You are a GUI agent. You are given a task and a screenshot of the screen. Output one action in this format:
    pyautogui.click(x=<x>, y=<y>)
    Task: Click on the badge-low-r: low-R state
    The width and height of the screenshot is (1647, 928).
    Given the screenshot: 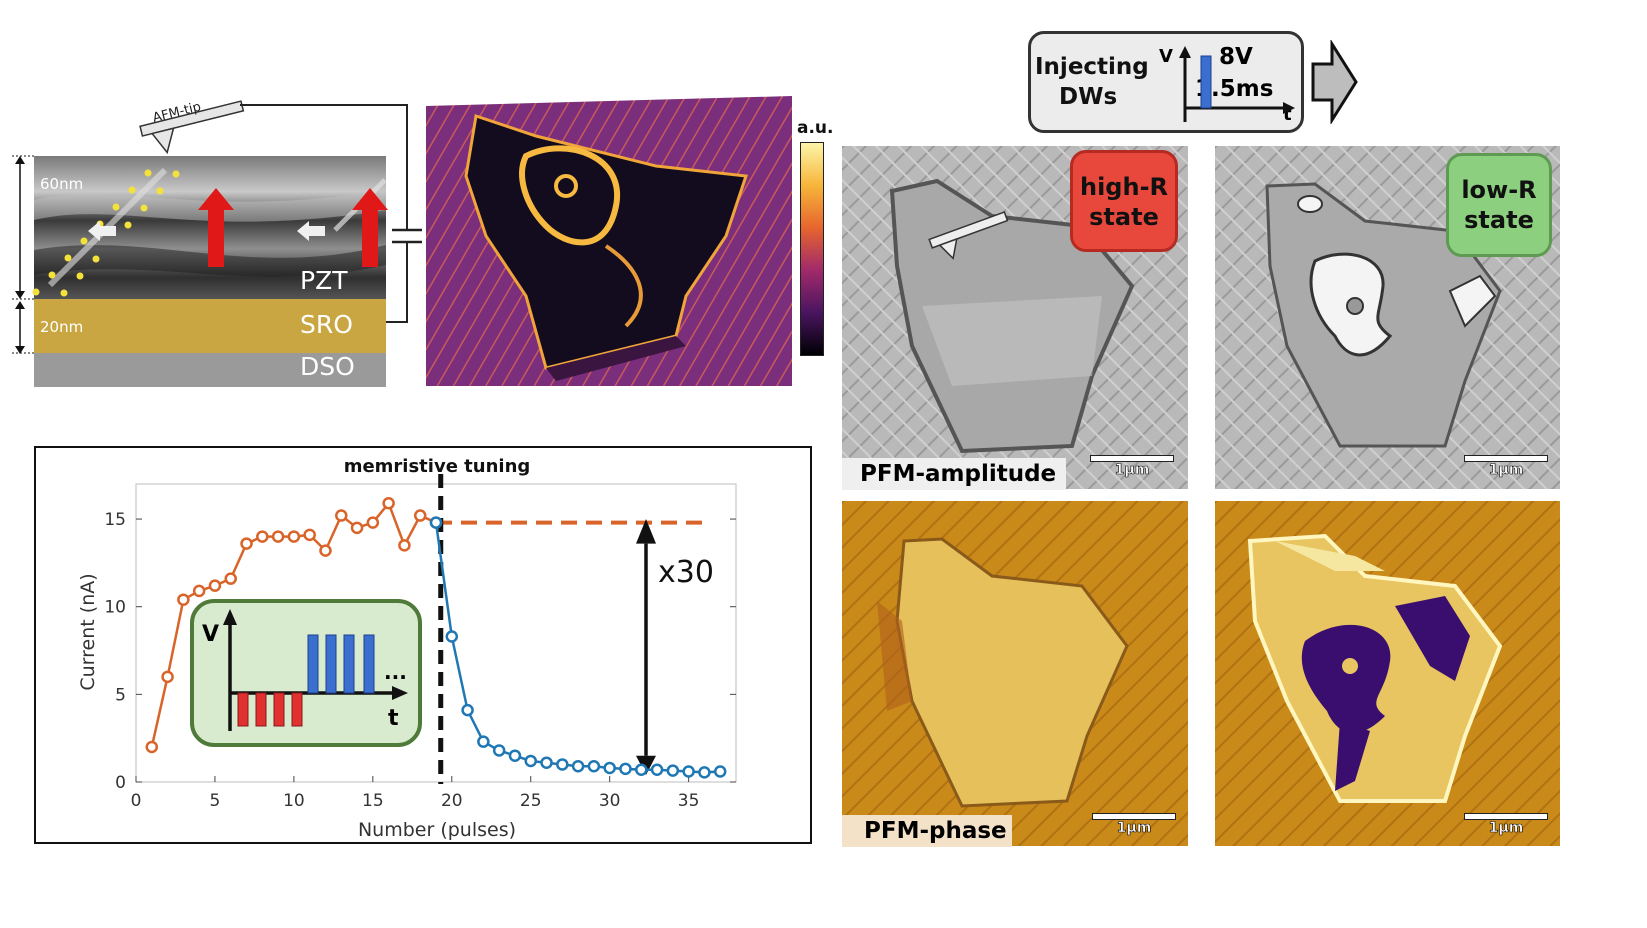 What is the action you would take?
    pyautogui.click(x=1499, y=205)
    